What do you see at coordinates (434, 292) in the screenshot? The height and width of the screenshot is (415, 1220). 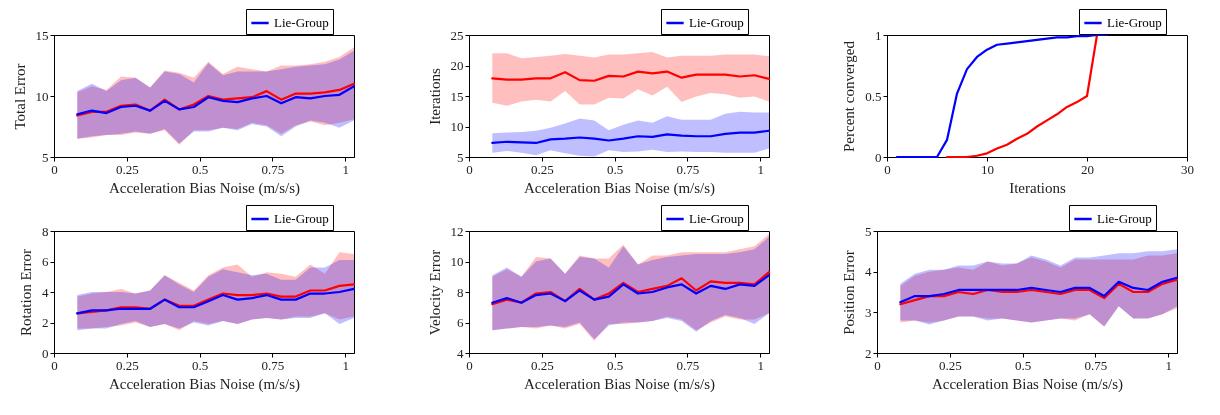 I see `y-axis-title: Velocity Error` at bounding box center [434, 292].